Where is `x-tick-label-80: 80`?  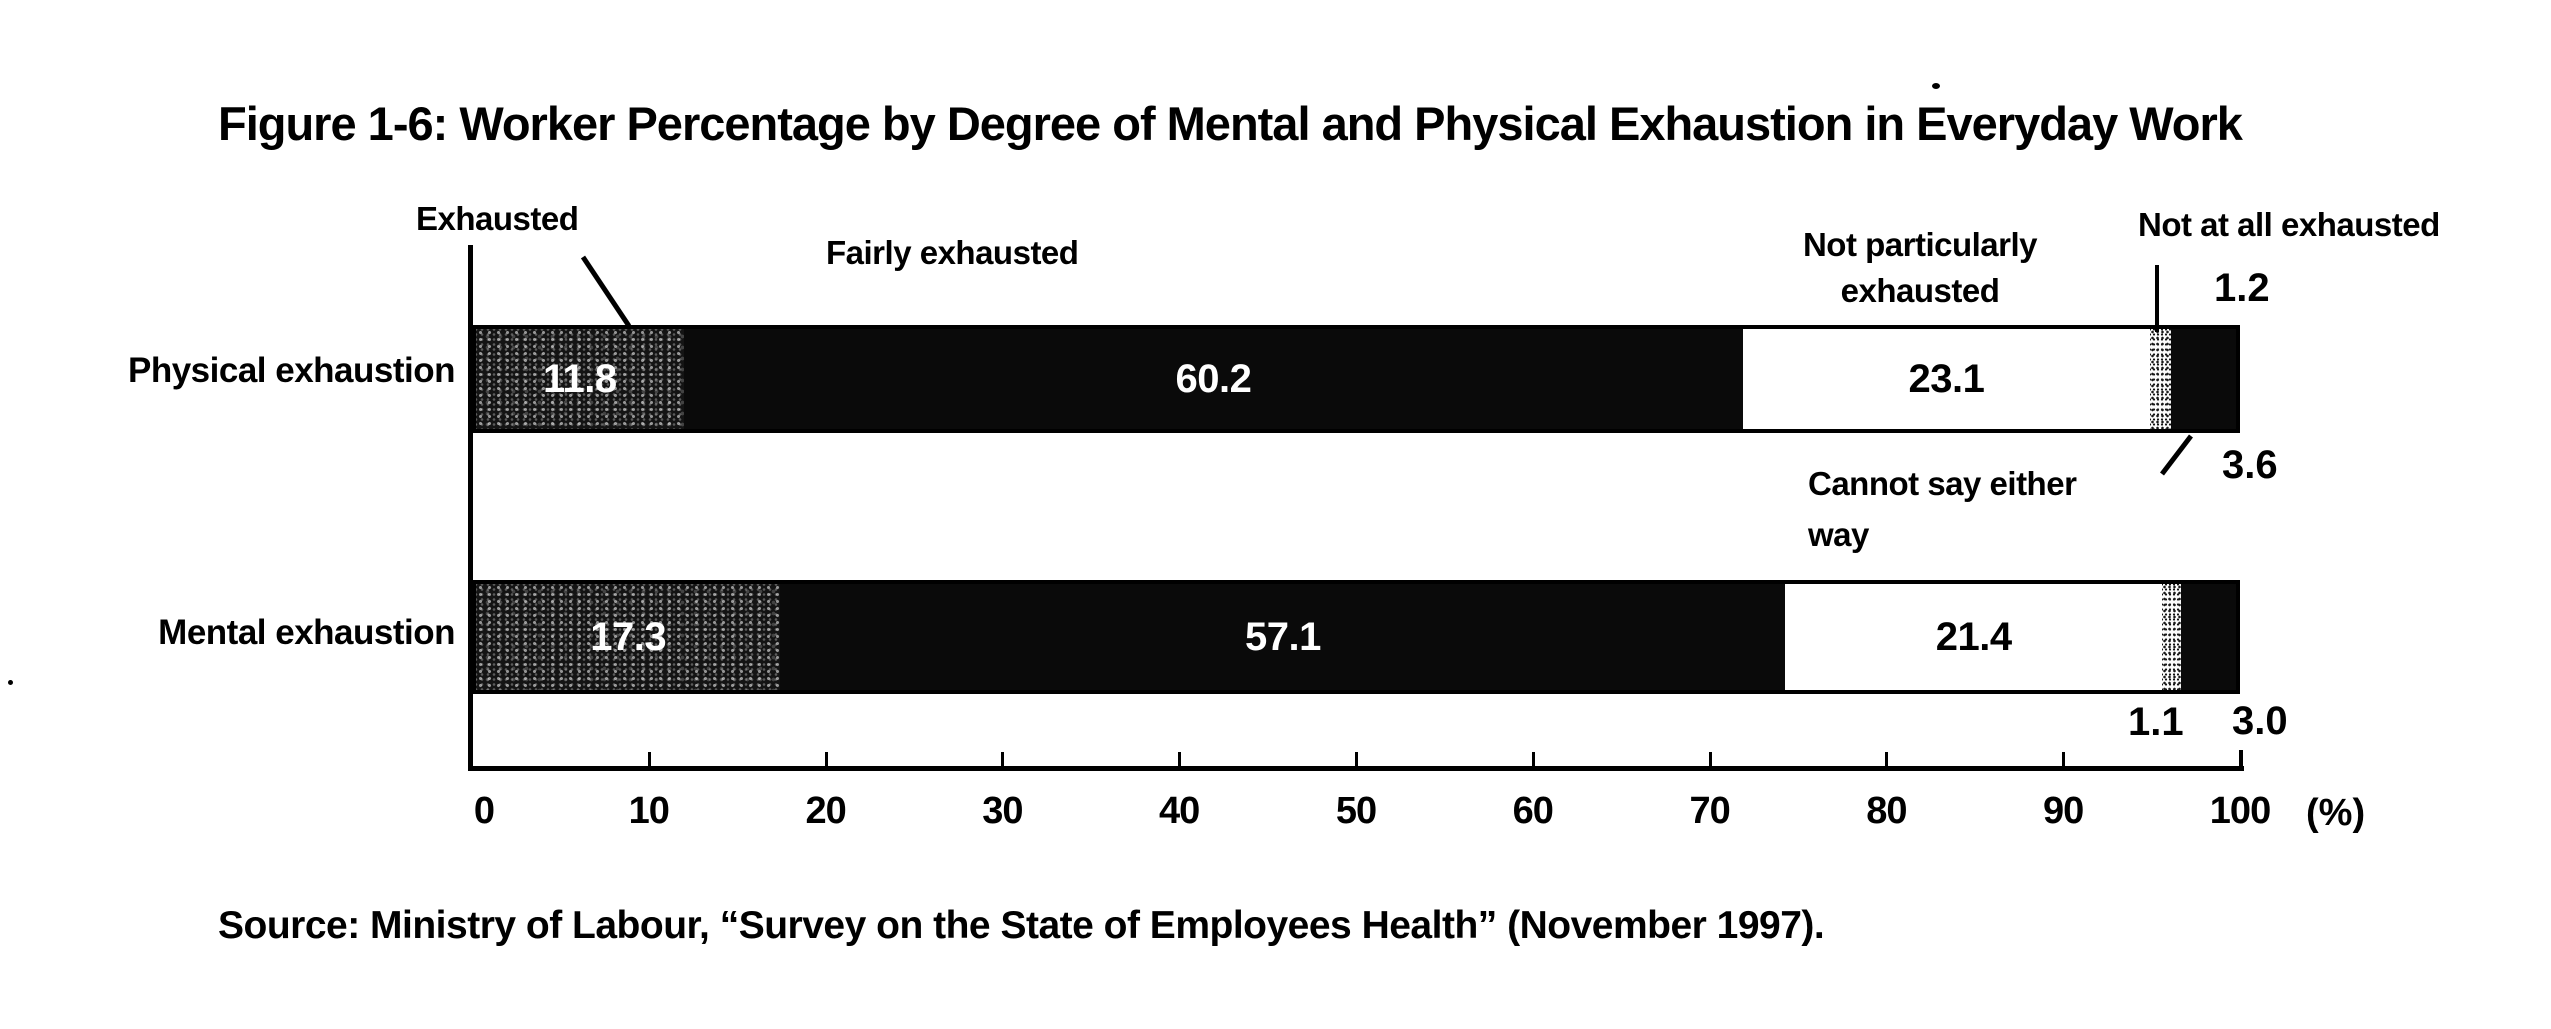 x-tick-label-80: 80 is located at coordinates (1886, 811).